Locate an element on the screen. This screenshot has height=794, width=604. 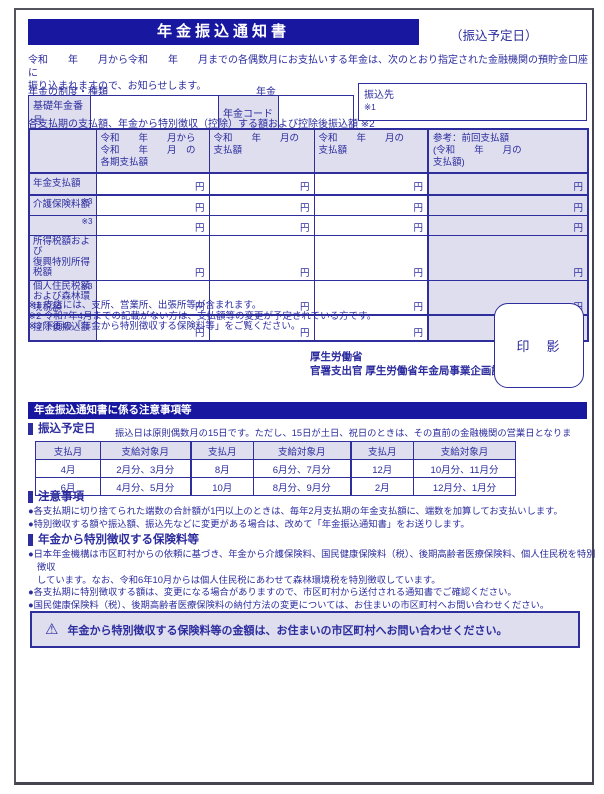
stamp-label: 印 影 is located at coordinates (539, 346).